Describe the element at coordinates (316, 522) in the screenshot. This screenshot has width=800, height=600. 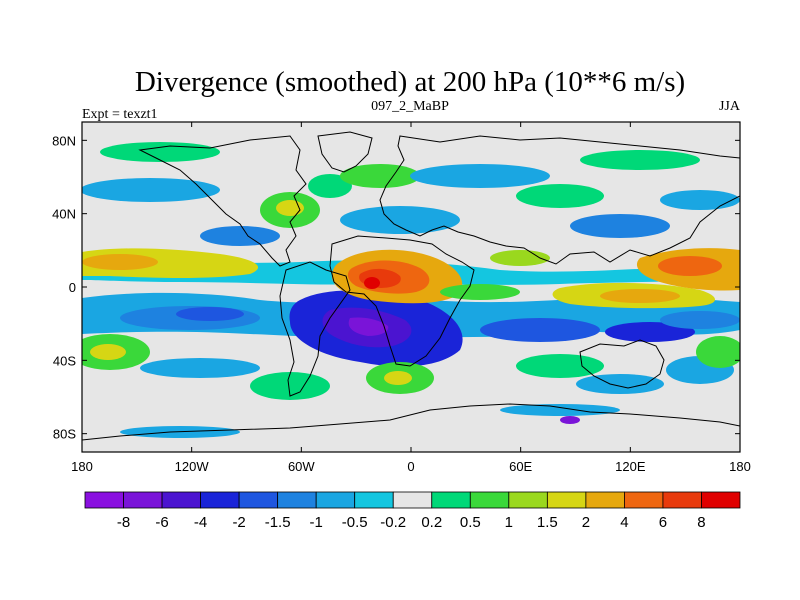
I see `colorbar-label: -1` at that location.